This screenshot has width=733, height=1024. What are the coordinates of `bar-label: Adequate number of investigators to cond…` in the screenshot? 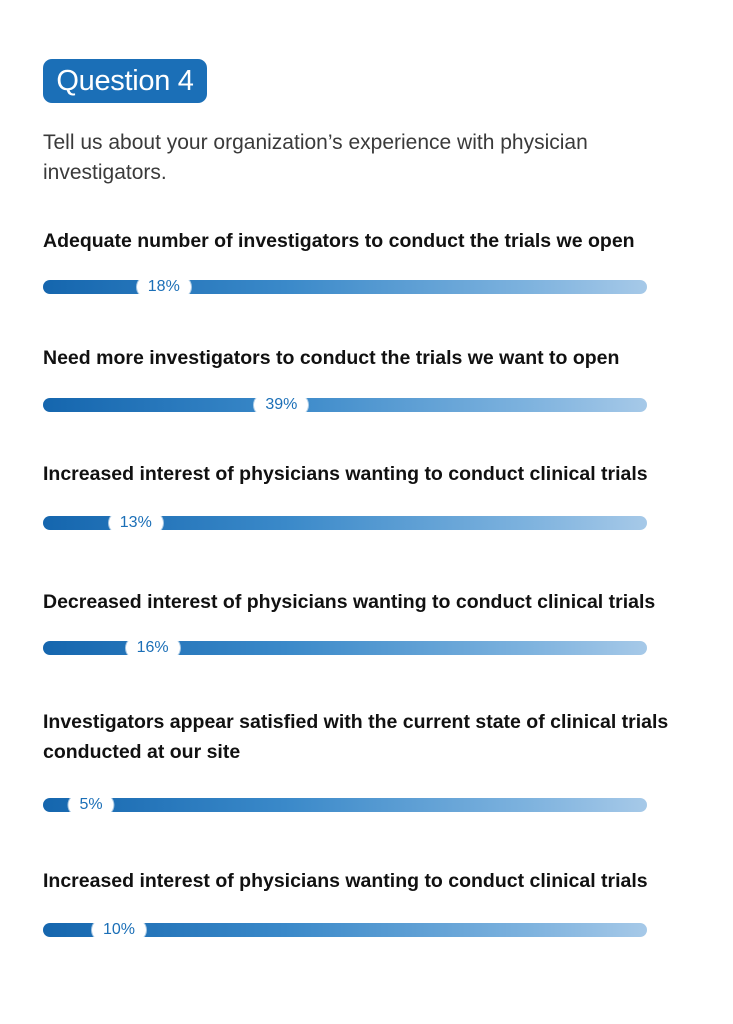 It's located at (339, 241).